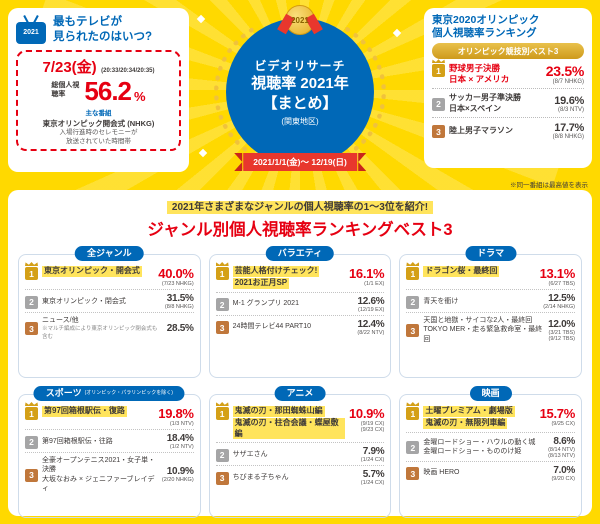  Describe the element at coordinates (371, 324) in the screenshot. I see `rating-value: 12.4%` at that location.